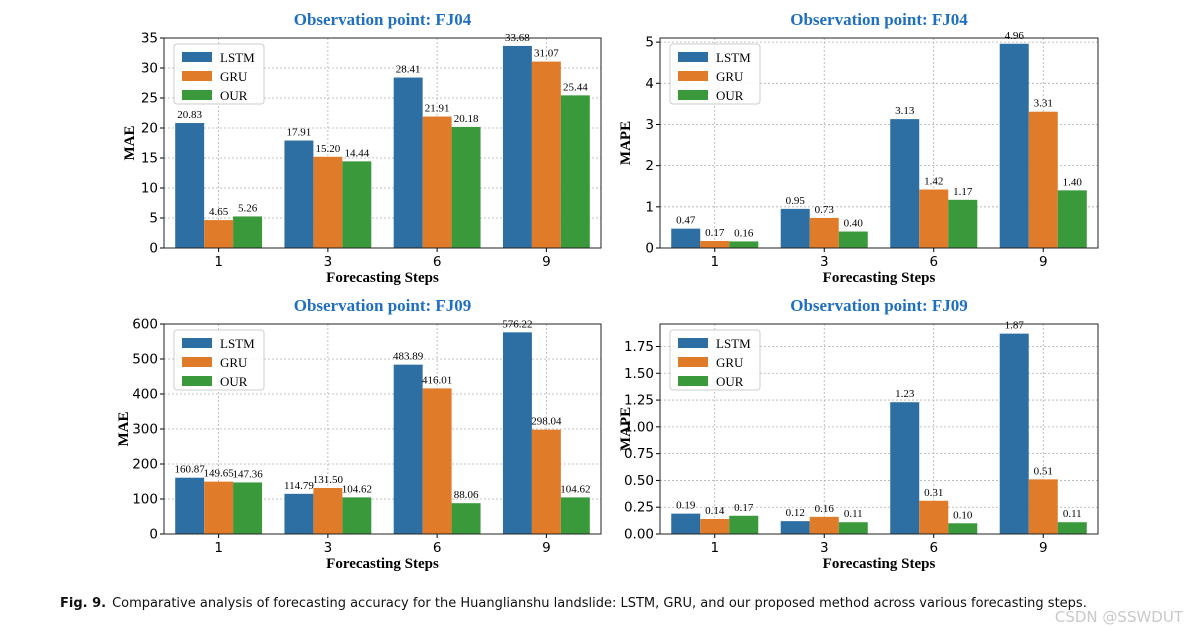 This screenshot has height=636, width=1191. Describe the element at coordinates (639, 427) in the screenshot. I see `y-tick-label: 1.00` at that location.